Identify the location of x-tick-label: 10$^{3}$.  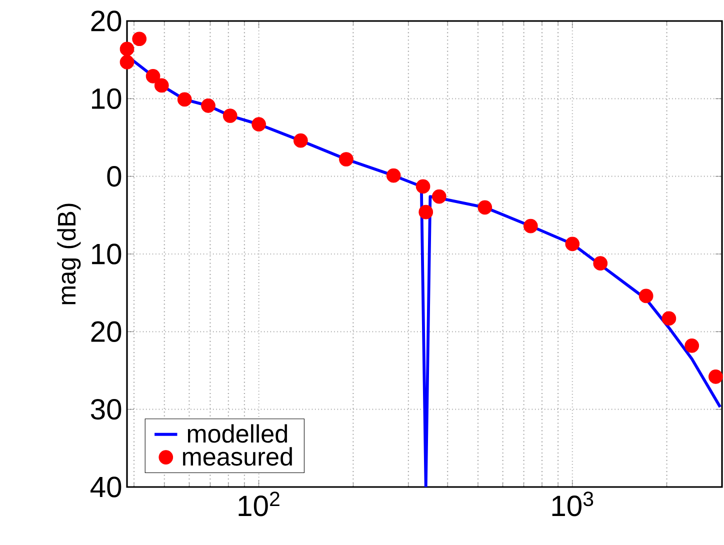
(573, 504).